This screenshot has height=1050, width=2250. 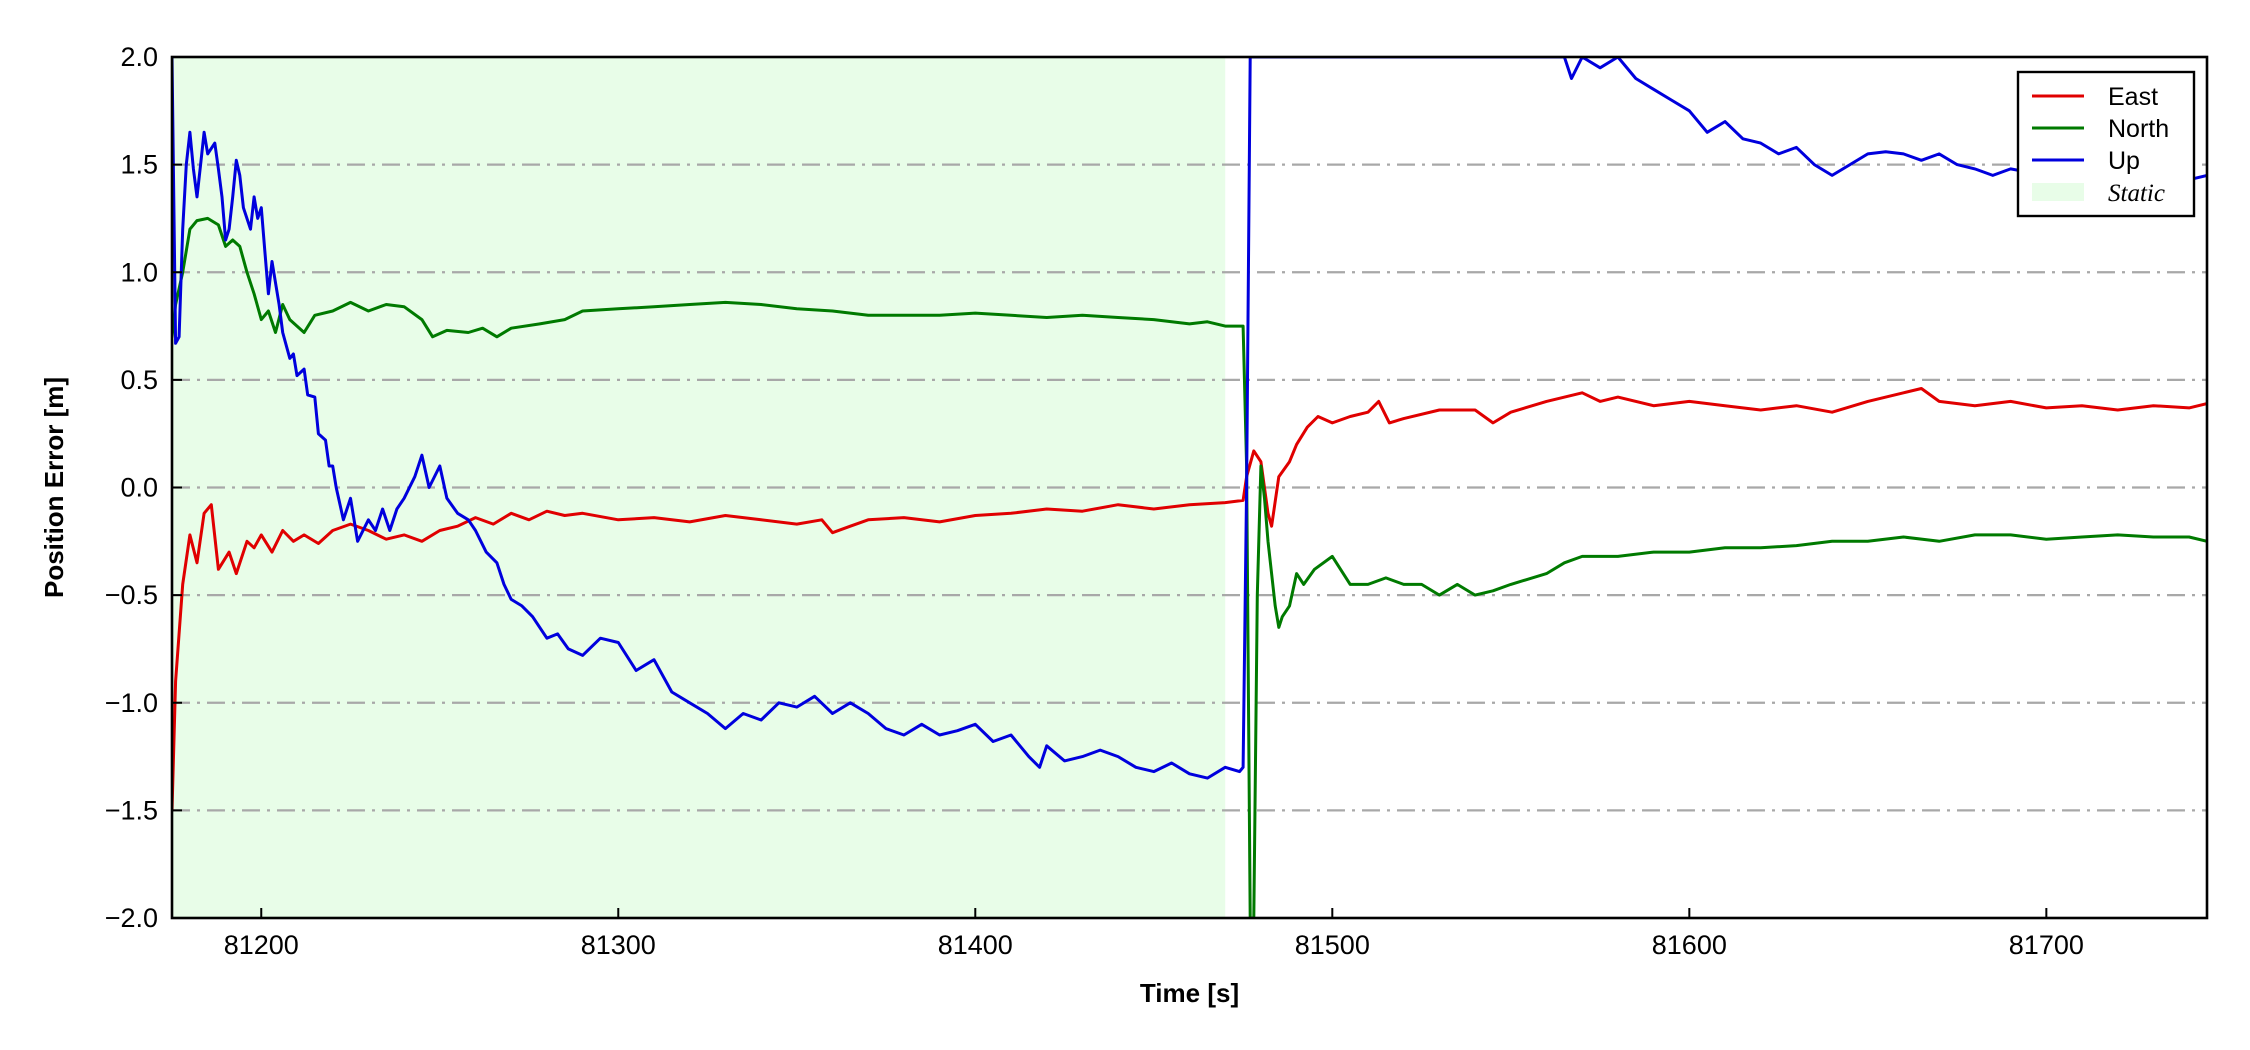 What do you see at coordinates (2138, 129) in the screenshot?
I see `legend-label-north: North` at bounding box center [2138, 129].